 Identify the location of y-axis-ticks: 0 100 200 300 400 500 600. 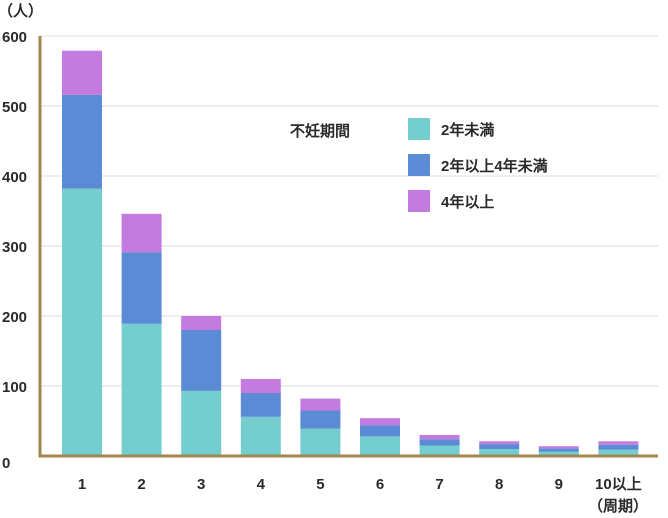
(14, 250).